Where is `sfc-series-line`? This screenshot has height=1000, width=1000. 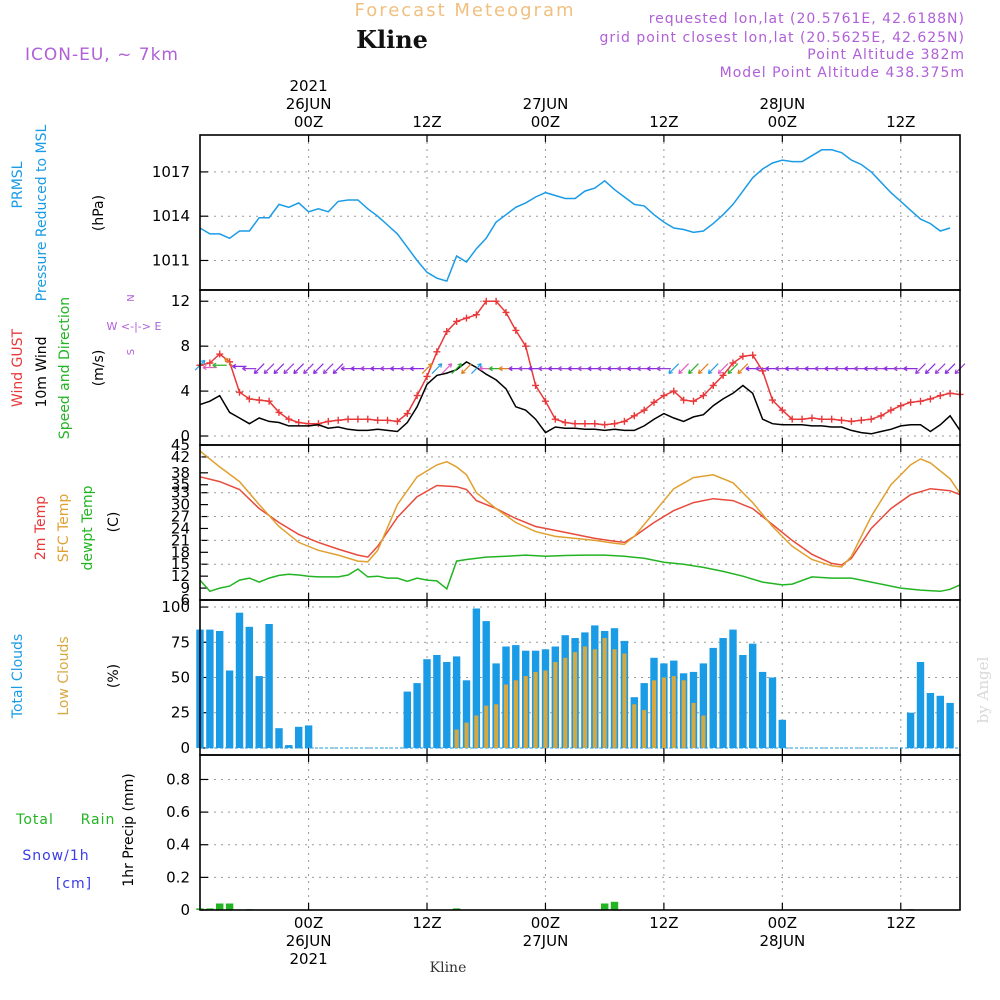 sfc-series-line is located at coordinates (580, 509).